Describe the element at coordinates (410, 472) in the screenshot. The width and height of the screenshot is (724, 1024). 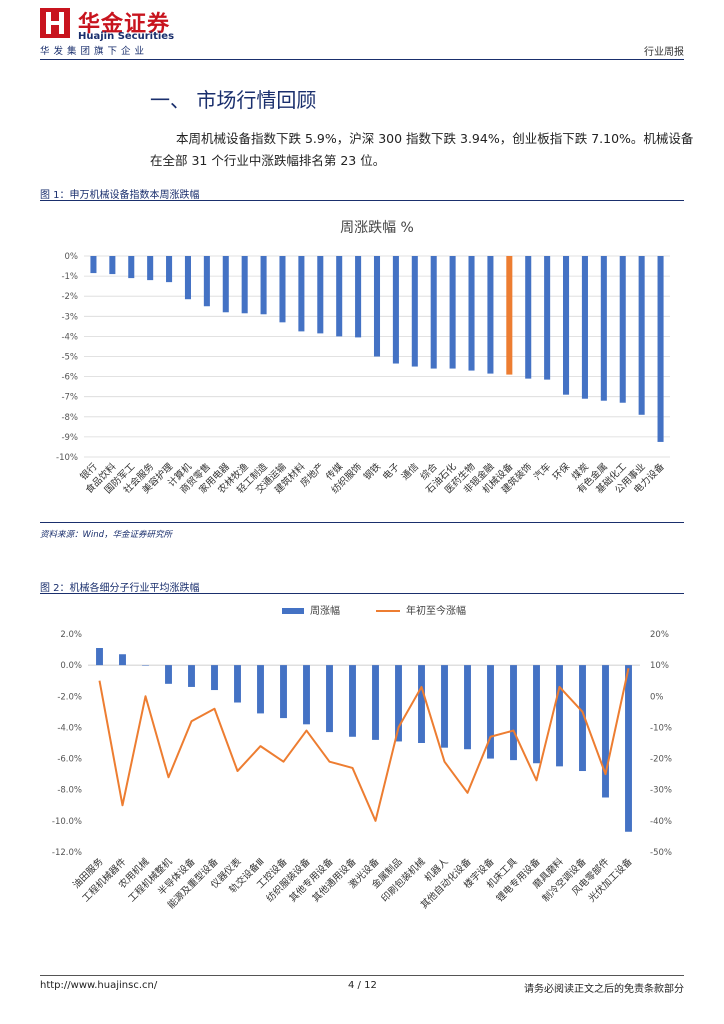
I see `chart1-x-label: 通信` at that location.